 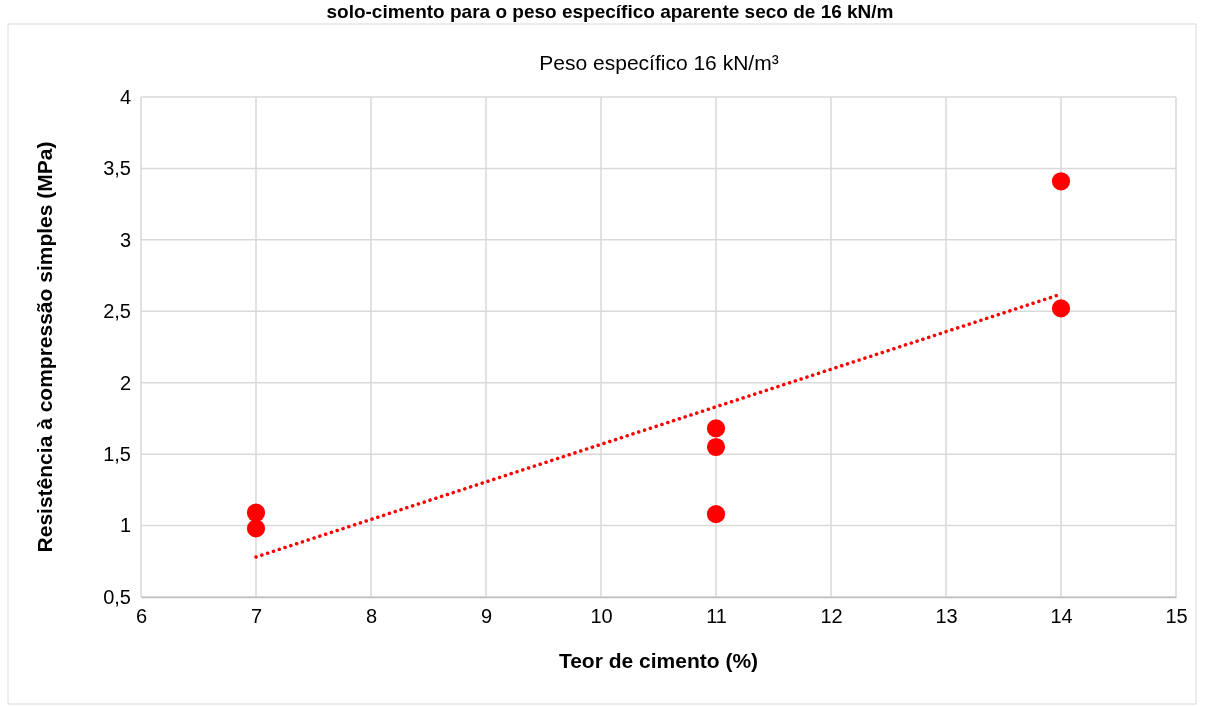 I want to click on y-tick-label: 2, so click(x=125, y=382).